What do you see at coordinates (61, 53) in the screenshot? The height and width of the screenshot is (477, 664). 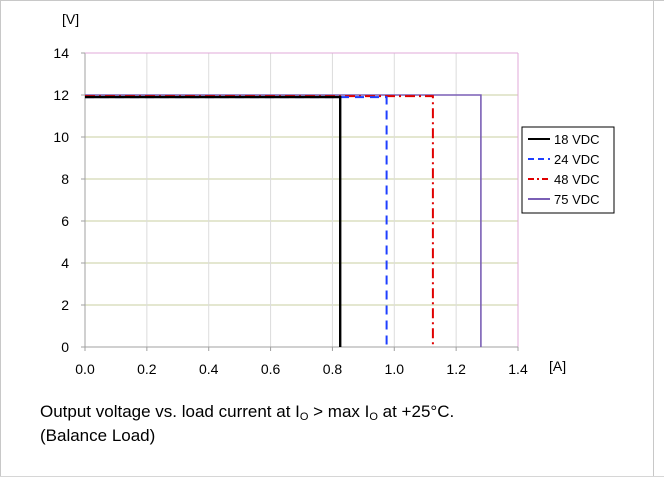 I see `y-tick-label: 14` at bounding box center [61, 53].